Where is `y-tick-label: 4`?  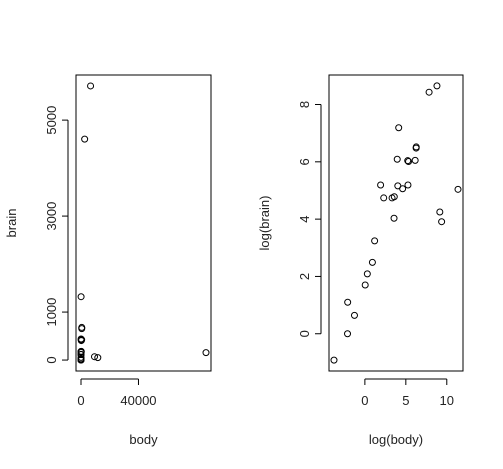
y-tick-label: 4 is located at coordinates (304, 219).